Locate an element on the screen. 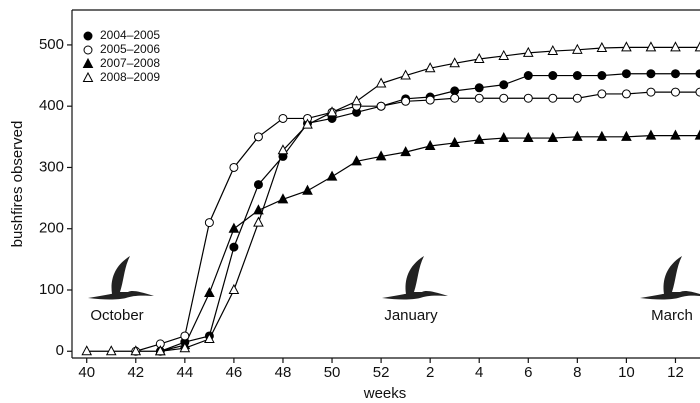  y-tick-label: 400 is located at coordinates (51, 105).